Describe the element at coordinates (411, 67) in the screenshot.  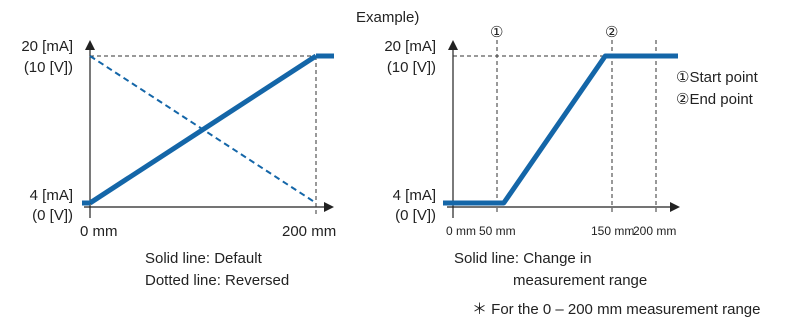
I see `right-ytick-20-v: (10 [V])` at that location.